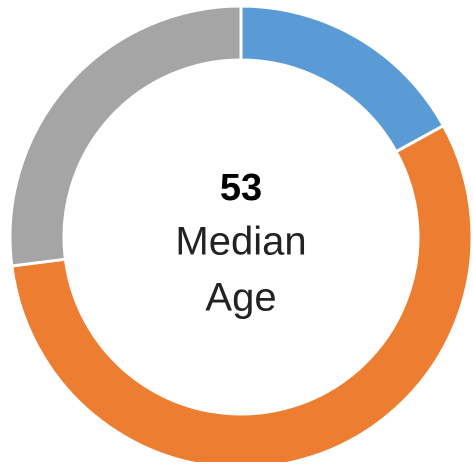 The height and width of the screenshot is (467, 473). I want to click on center-label: Median, so click(240, 242).